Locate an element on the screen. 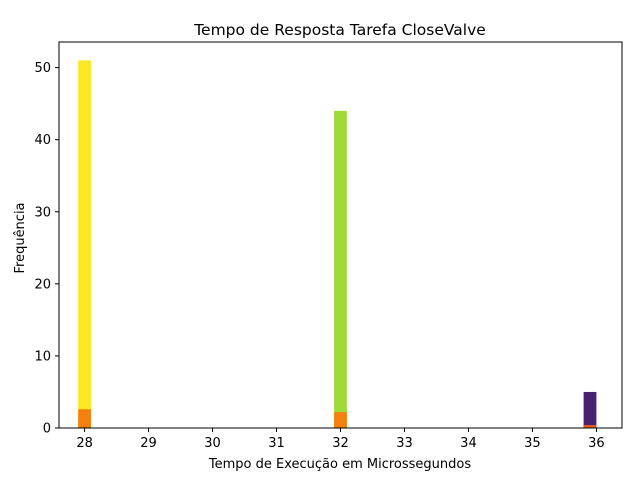 Image resolution: width=636 pixels, height=486 pixels. x-tick-label-5: 33 is located at coordinates (404, 443).